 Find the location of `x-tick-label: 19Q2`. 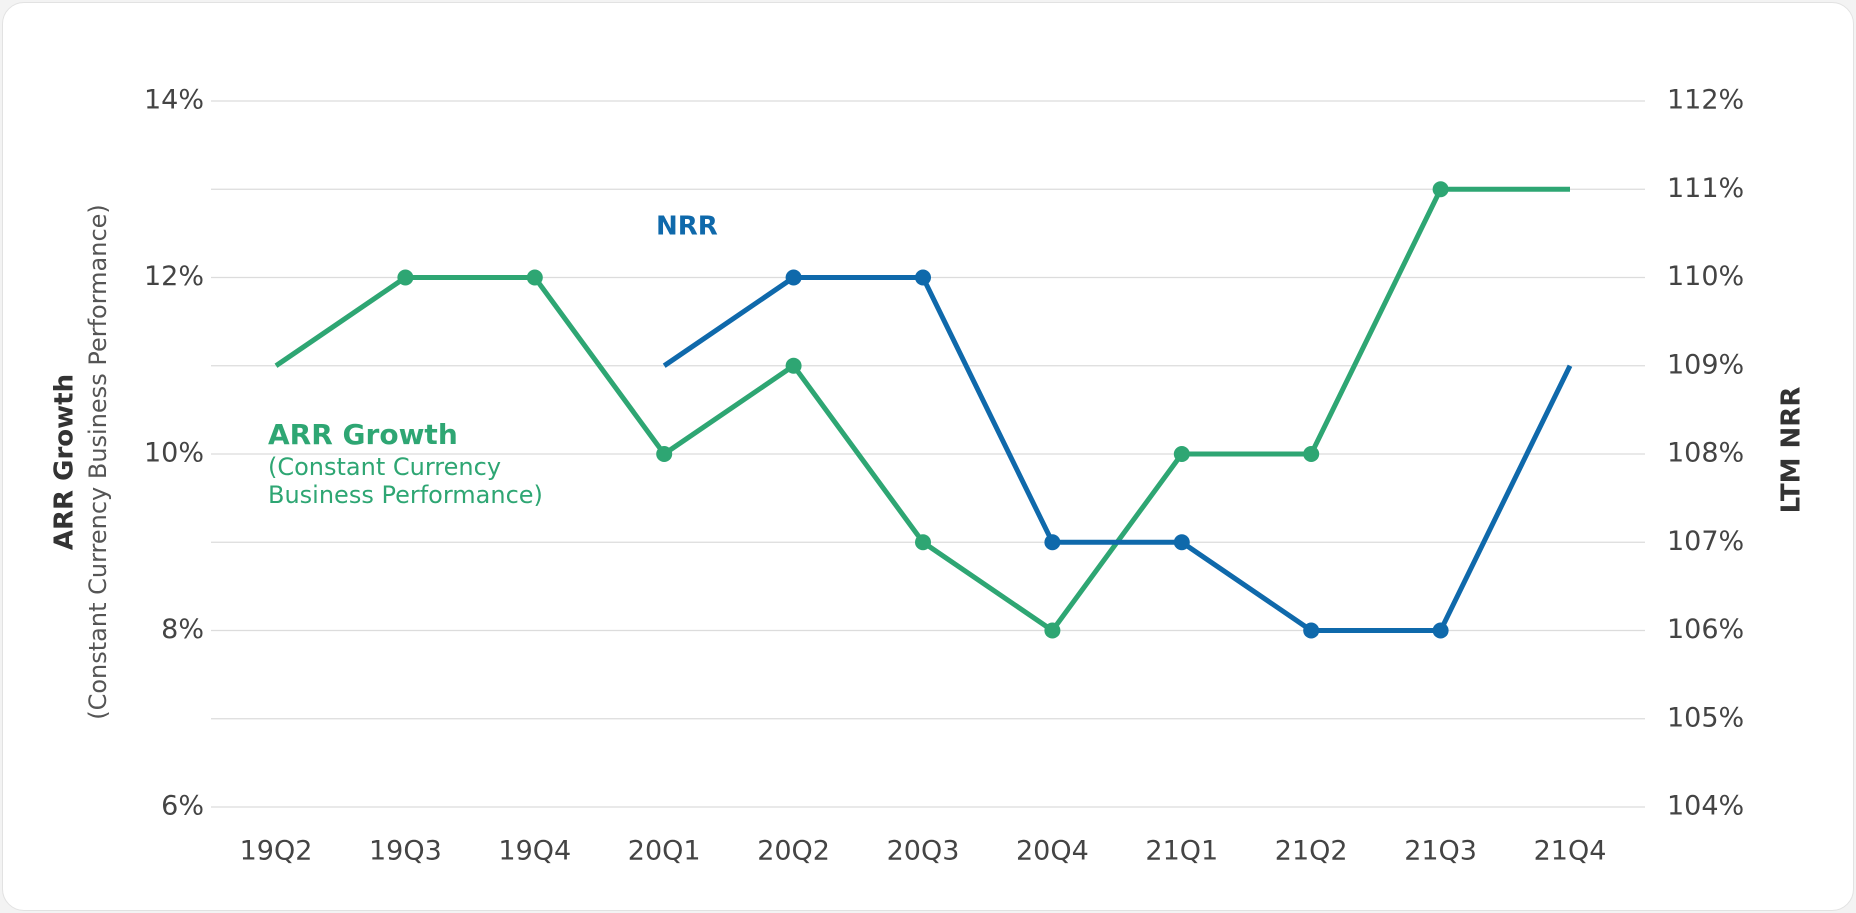

x-tick-label: 19Q2 is located at coordinates (276, 851).